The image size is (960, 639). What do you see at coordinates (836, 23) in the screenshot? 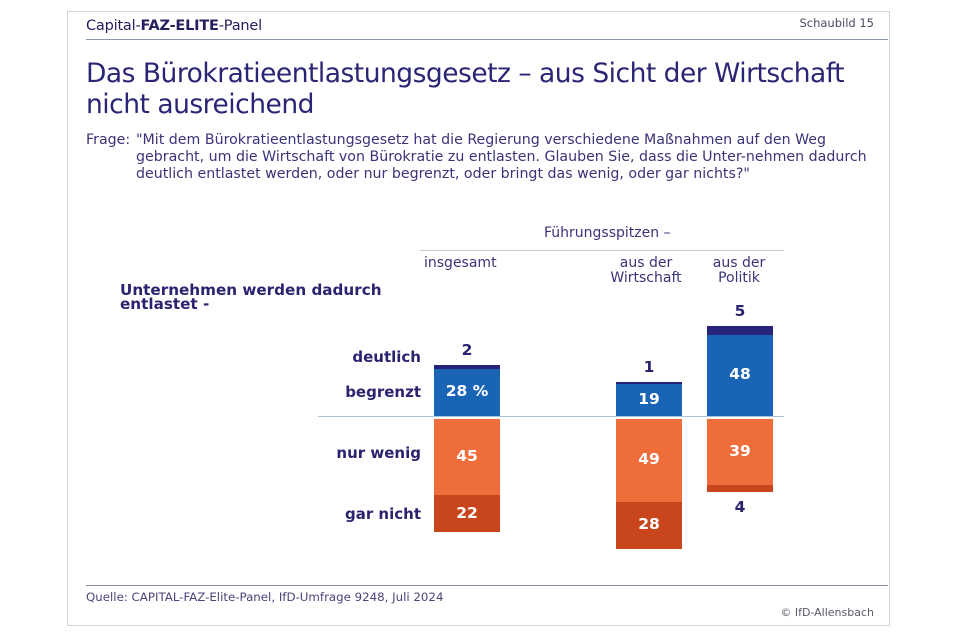
I see `figure-label: Schaubild 15` at bounding box center [836, 23].